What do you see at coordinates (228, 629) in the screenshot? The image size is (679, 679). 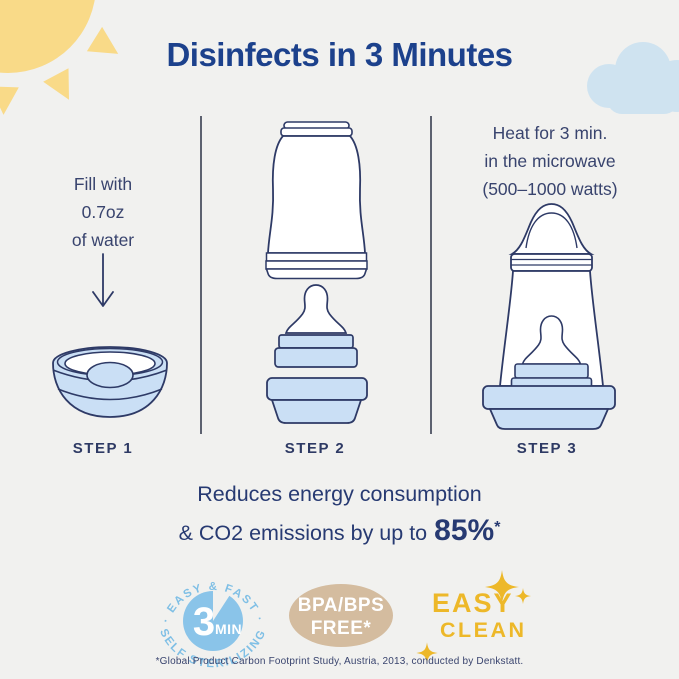 I see `badge-minutes-unit: MIN` at bounding box center [228, 629].